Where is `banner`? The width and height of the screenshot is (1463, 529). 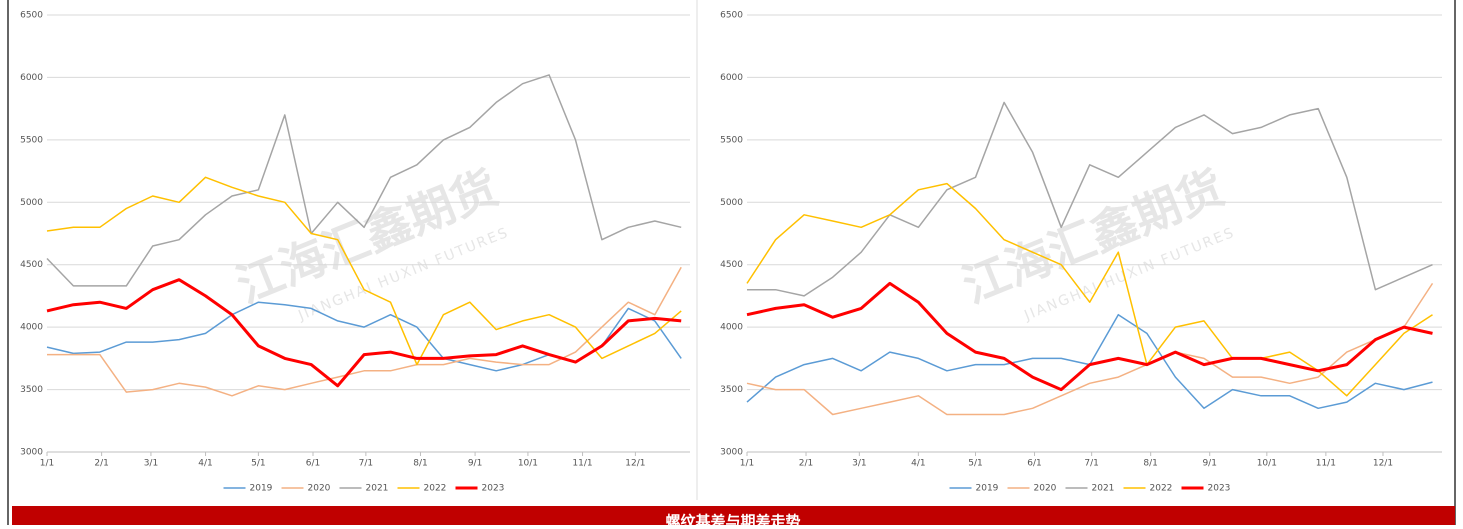 banner is located at coordinates (733, 515).